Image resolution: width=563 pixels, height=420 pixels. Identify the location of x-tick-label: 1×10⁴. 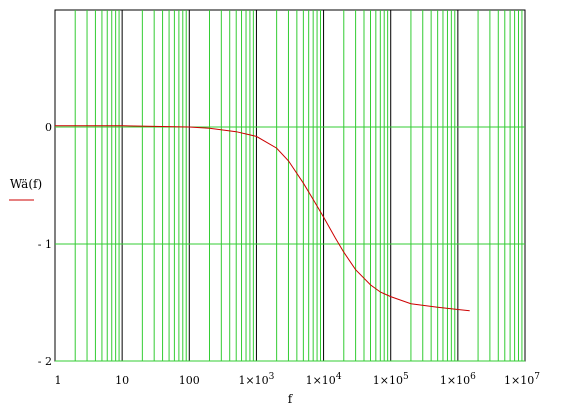
(324, 379).